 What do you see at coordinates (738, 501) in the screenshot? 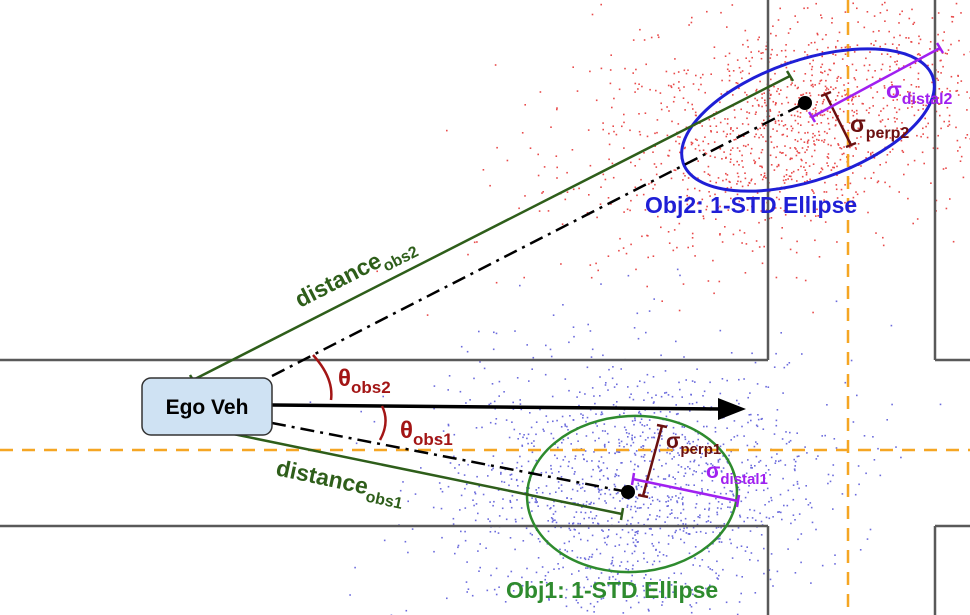
I see `sigma-distal1-cap-b` at bounding box center [738, 501].